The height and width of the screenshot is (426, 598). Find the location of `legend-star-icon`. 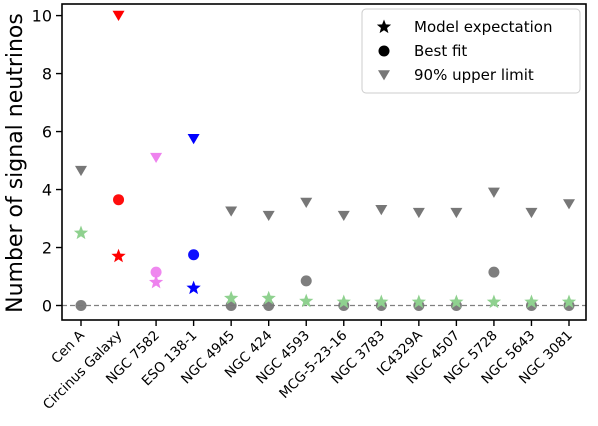

legend-star-icon is located at coordinates (384, 26).